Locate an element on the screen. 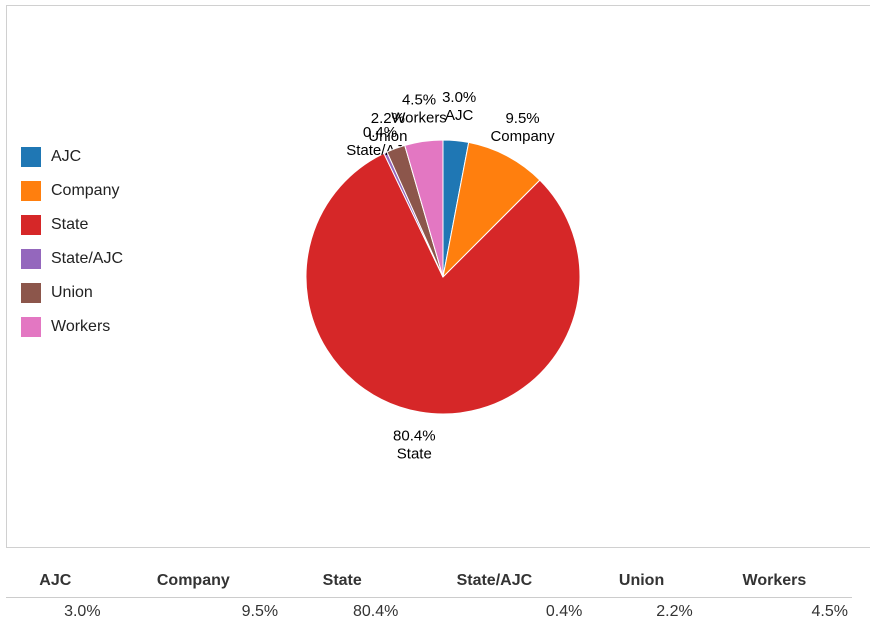 The height and width of the screenshot is (625, 870). legend-label-union: Union is located at coordinates (72, 293).